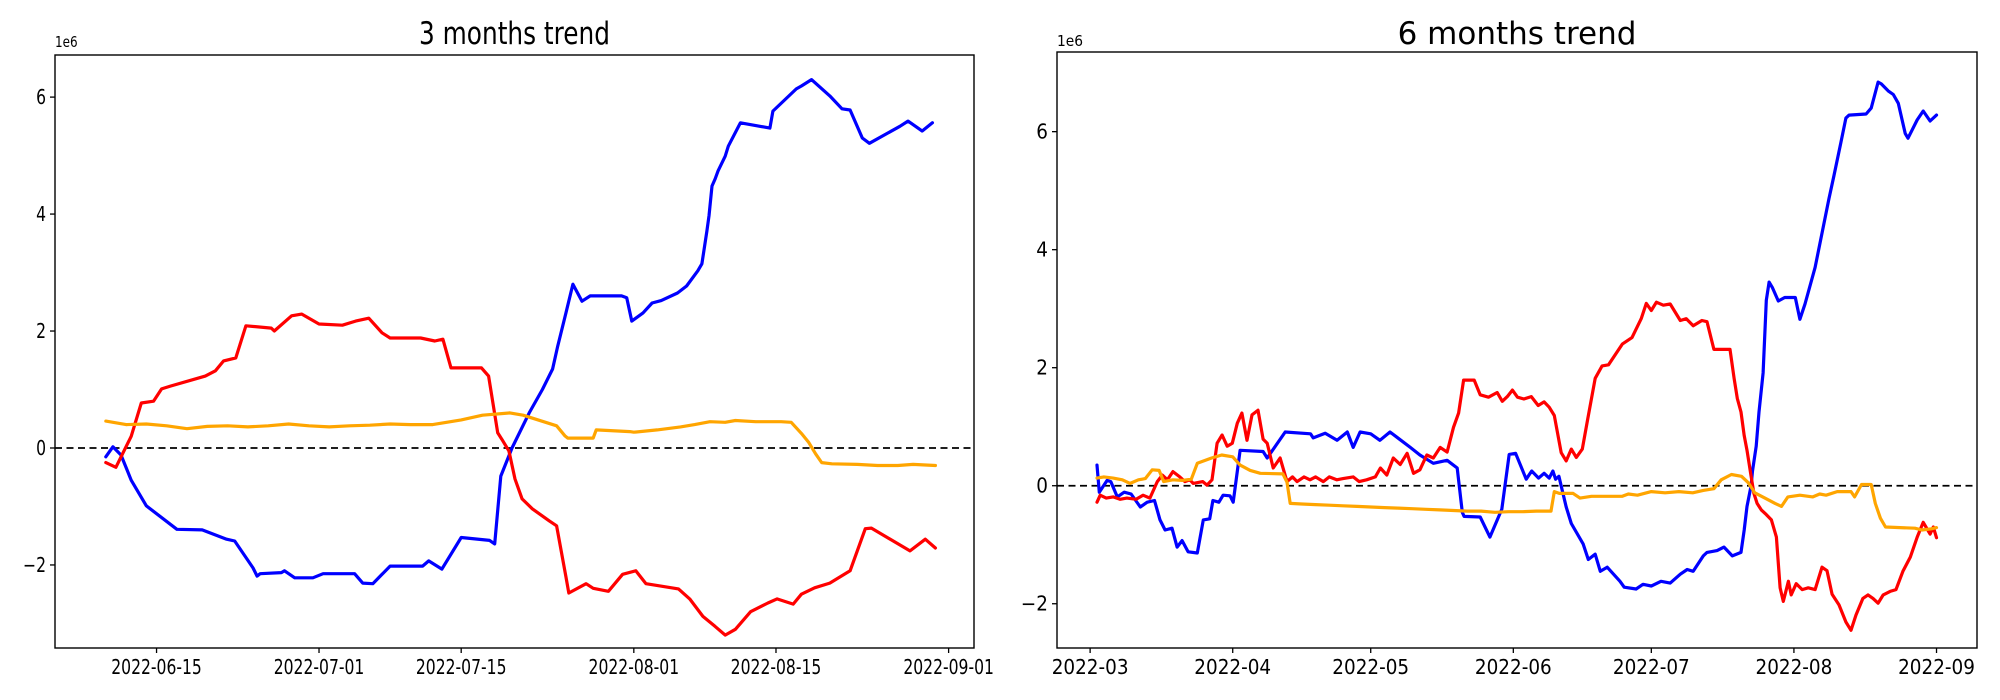 The image size is (2000, 700). I want to click on x-tick-label: 2022-07-15, so click(461, 667).